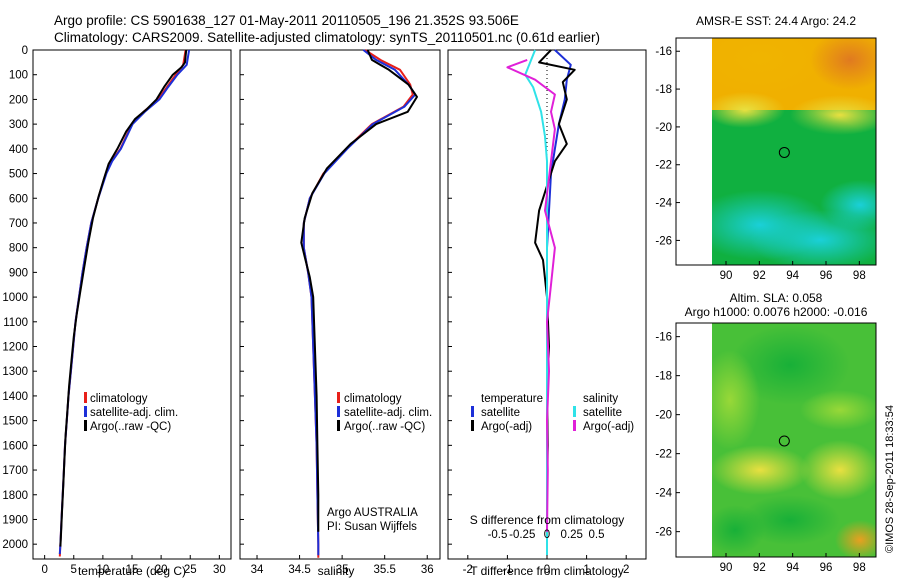 The image size is (900, 580). What do you see at coordinates (663, 338) in the screenshot?
I see `lat-tick-label: -16` at bounding box center [663, 338].